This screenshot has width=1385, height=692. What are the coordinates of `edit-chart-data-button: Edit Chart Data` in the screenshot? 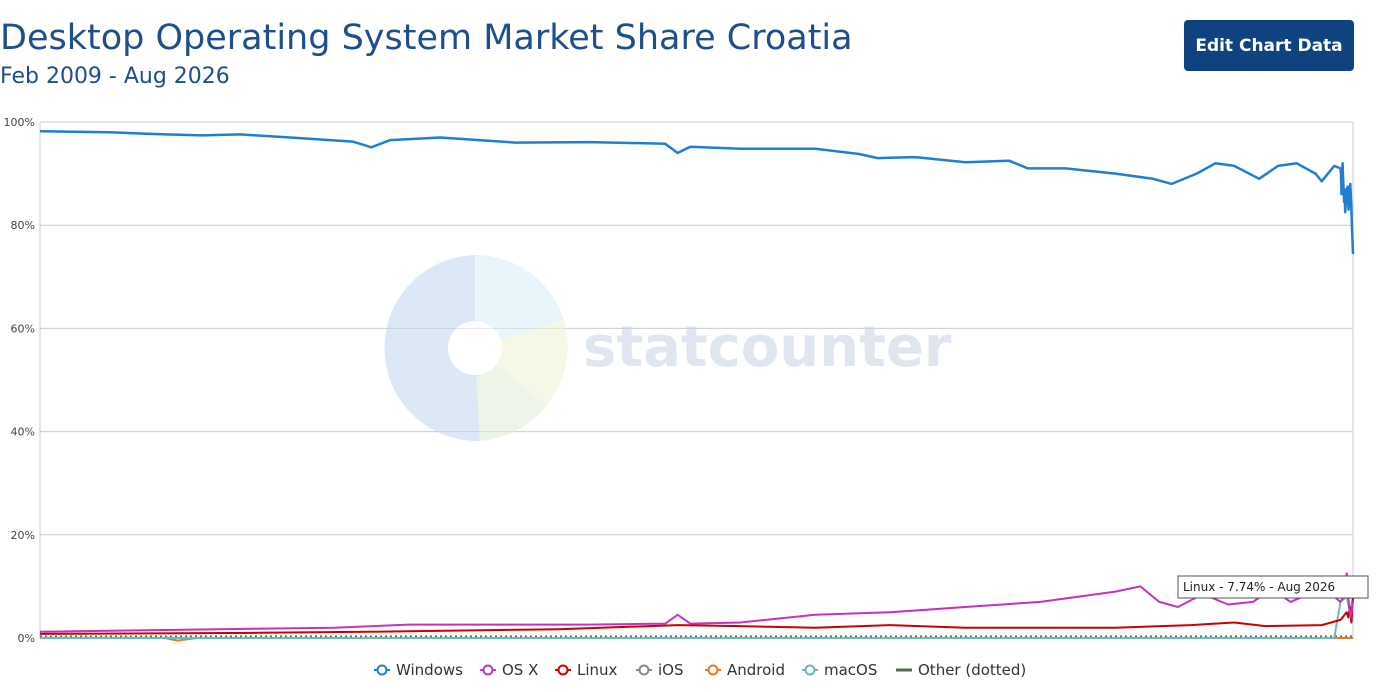 It's located at (1269, 45).